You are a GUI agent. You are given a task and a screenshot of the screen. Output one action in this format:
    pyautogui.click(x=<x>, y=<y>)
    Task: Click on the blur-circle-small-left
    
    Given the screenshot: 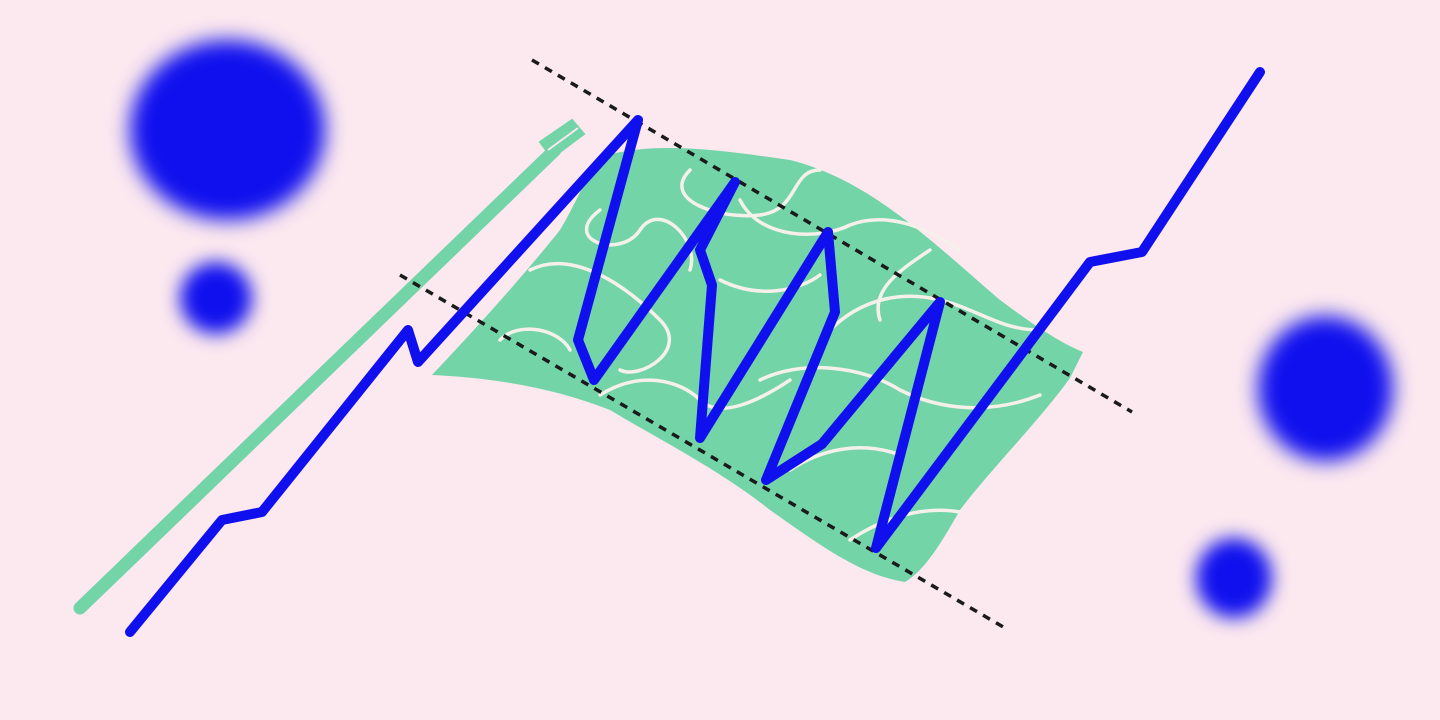 What is the action you would take?
    pyautogui.click(x=216, y=298)
    